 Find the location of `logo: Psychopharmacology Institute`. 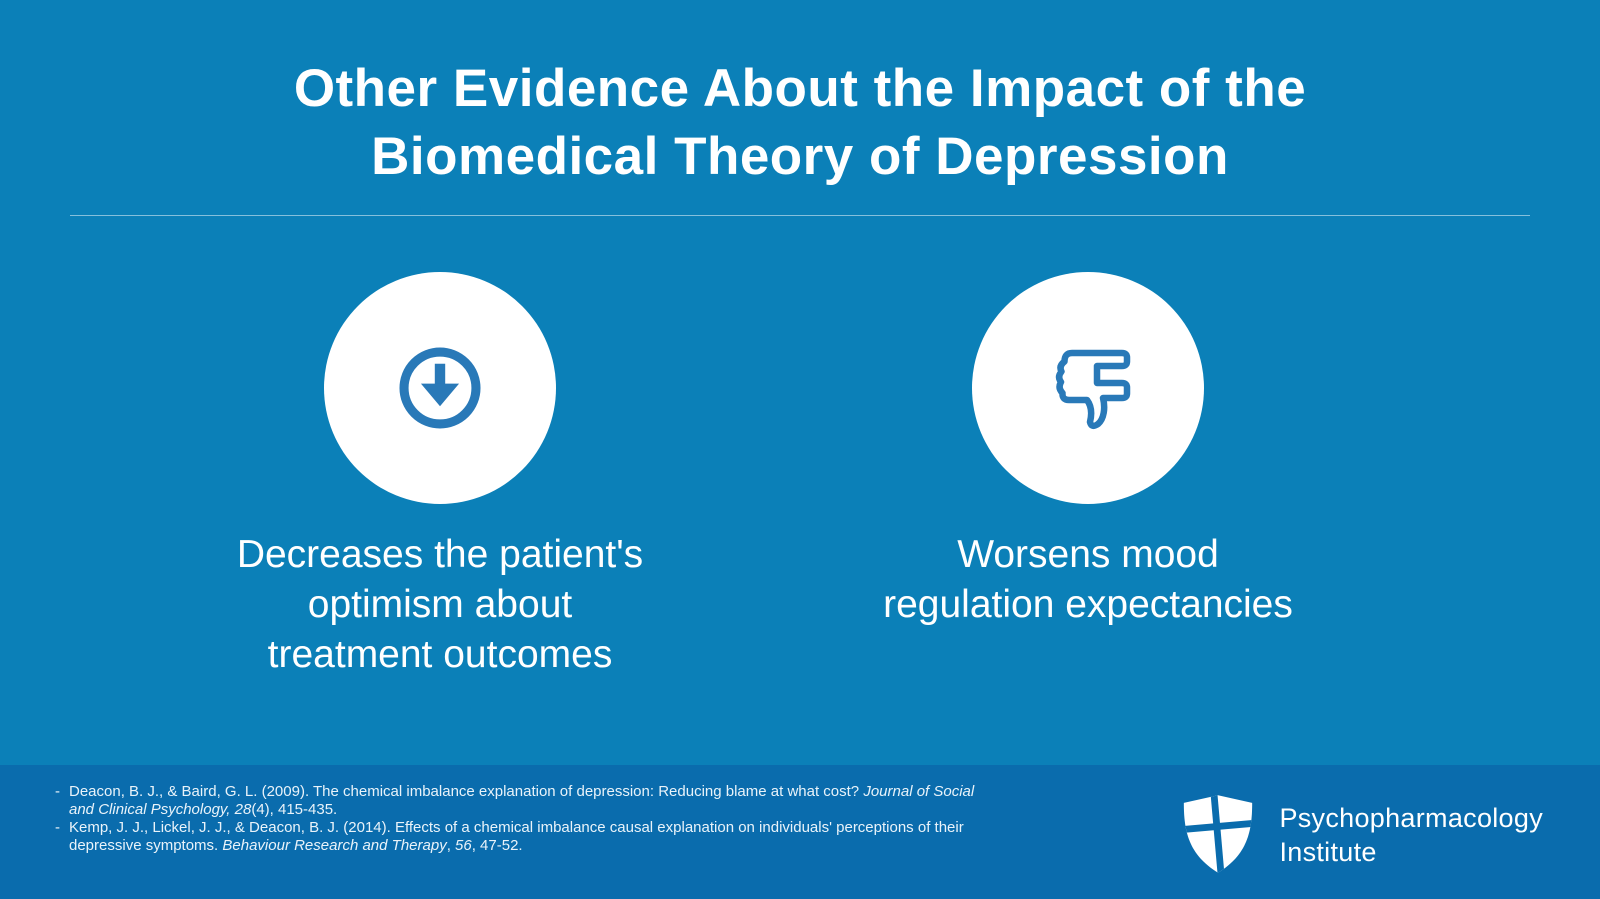

logo: Psychopharmacology Institute is located at coordinates (1361, 846).